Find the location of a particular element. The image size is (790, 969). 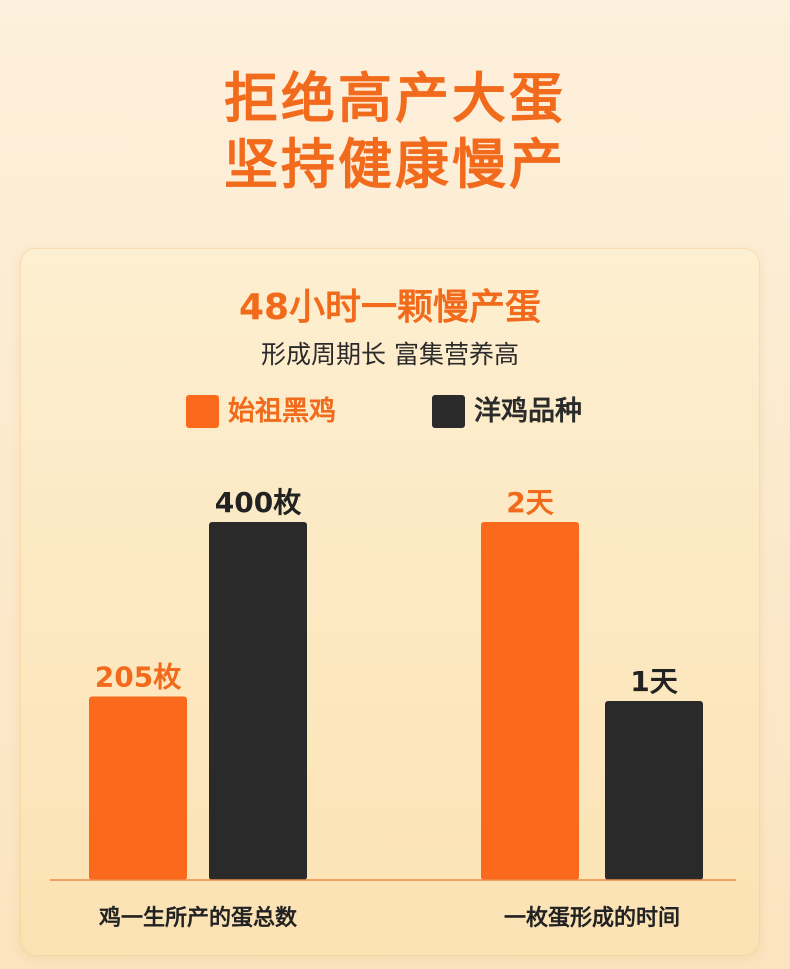

legend-swatch-dark is located at coordinates (448, 411).